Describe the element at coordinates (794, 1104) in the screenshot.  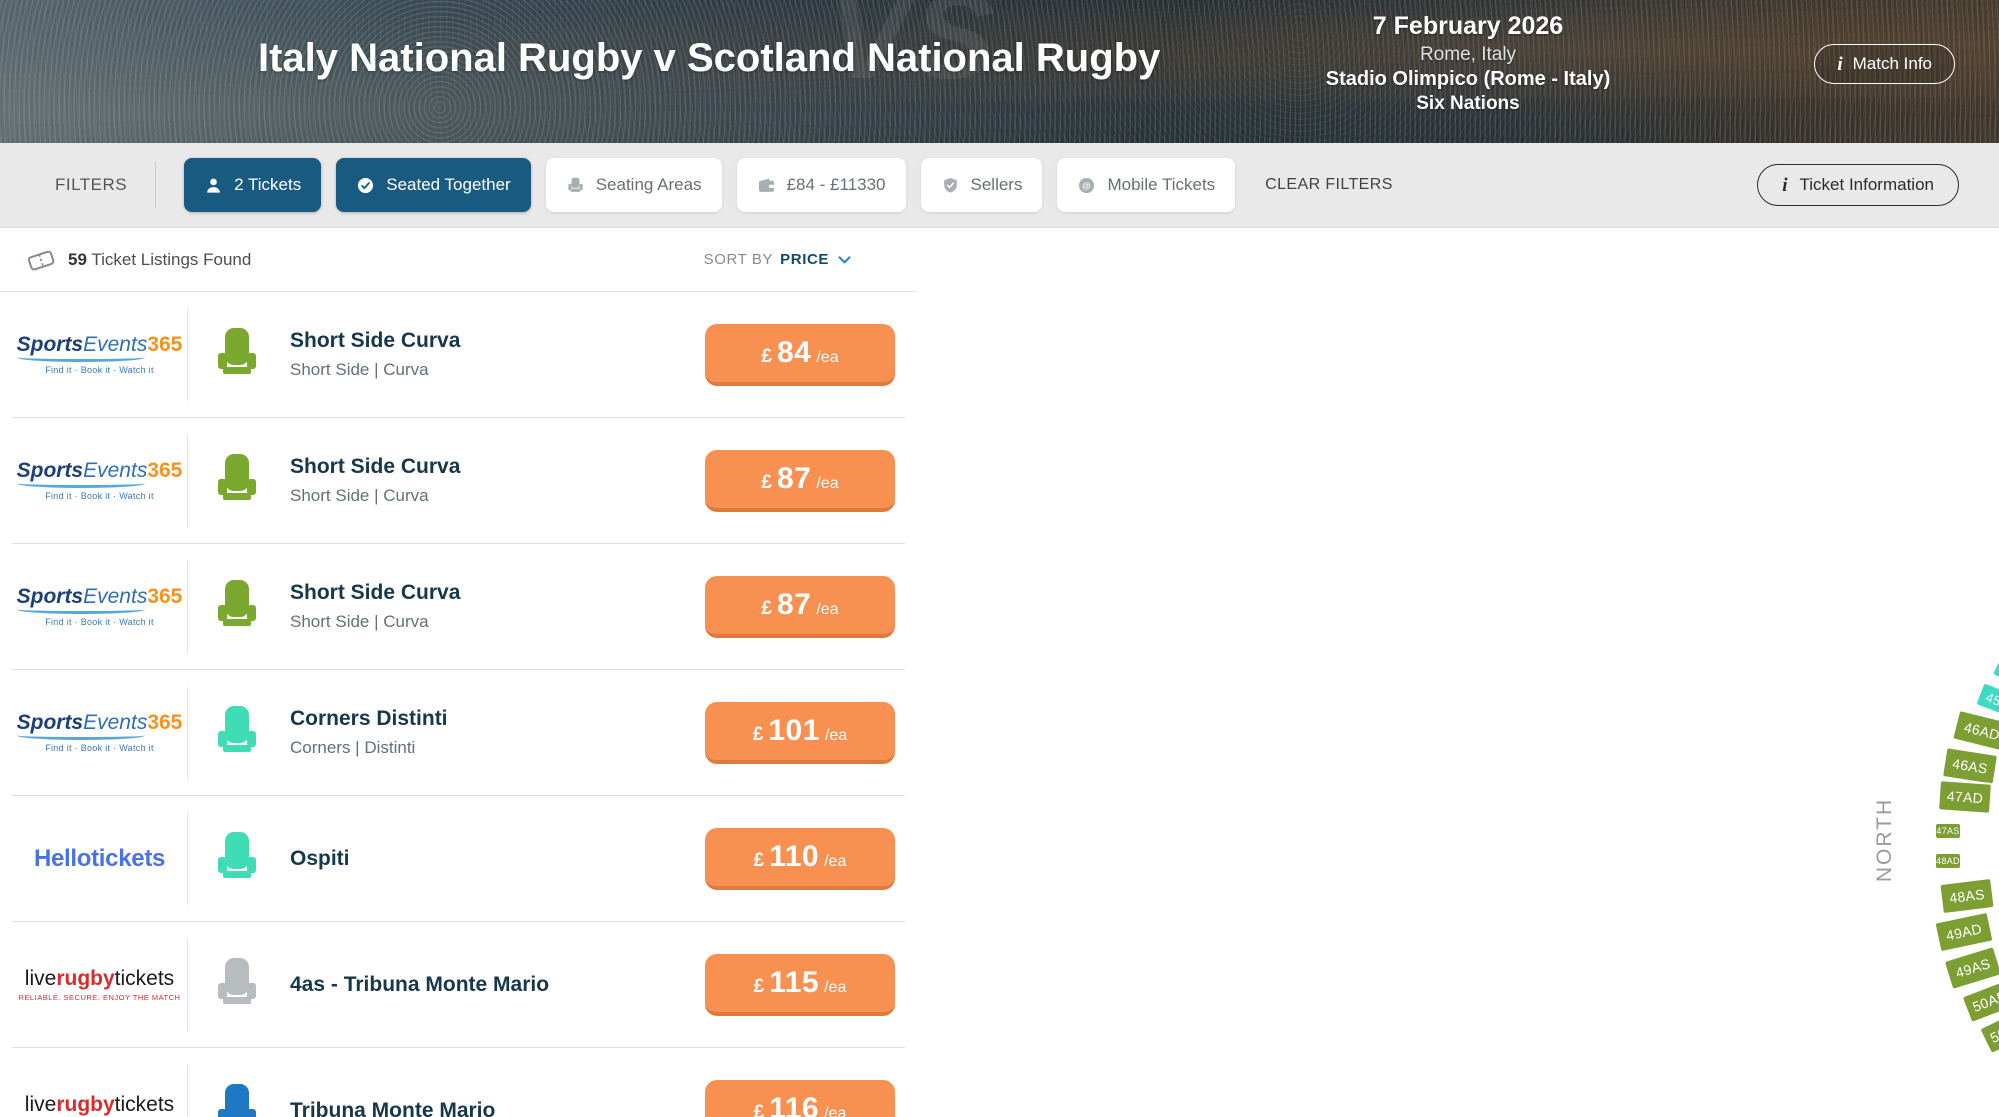
I see `price-amount: 116` at that location.